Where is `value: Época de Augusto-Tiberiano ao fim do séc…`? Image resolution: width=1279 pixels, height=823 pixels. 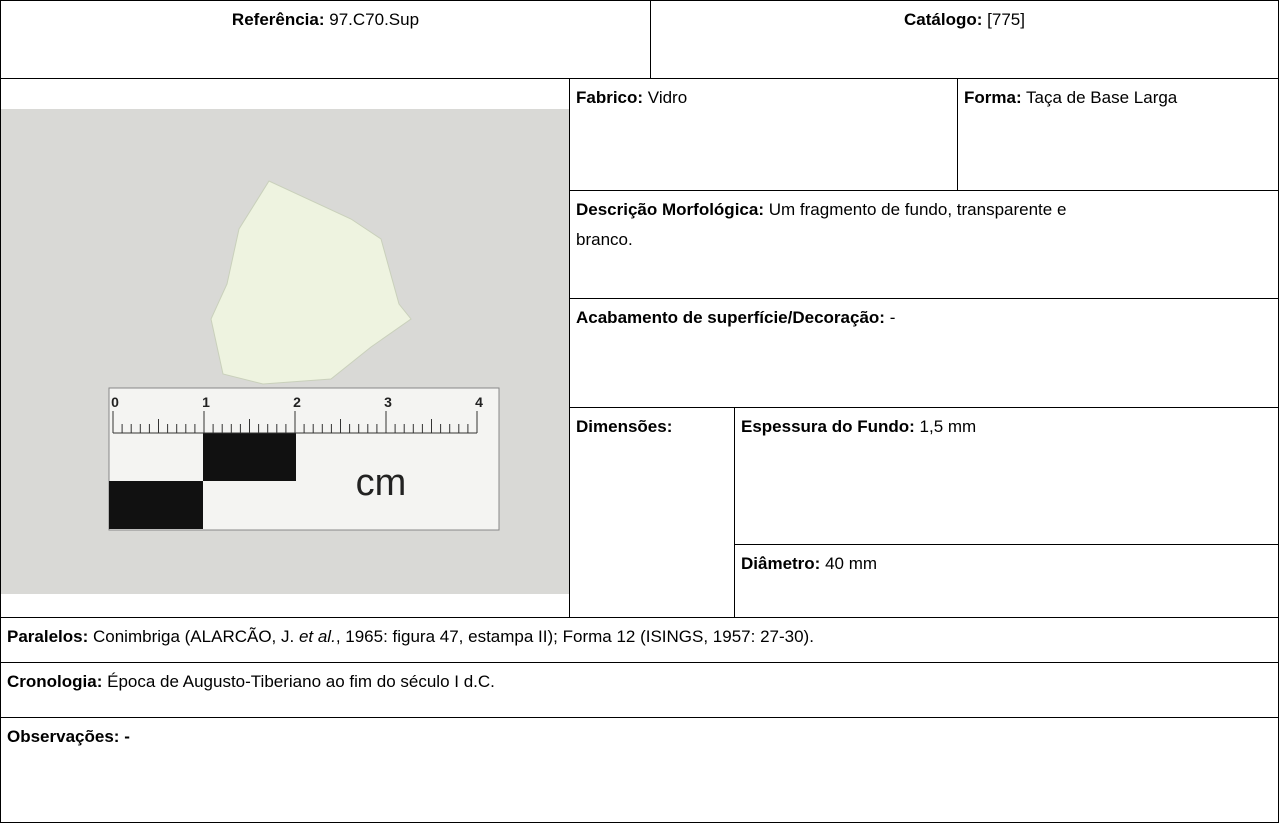
value: Época de Augusto-Tiberiano ao fim do séc… is located at coordinates (301, 681).